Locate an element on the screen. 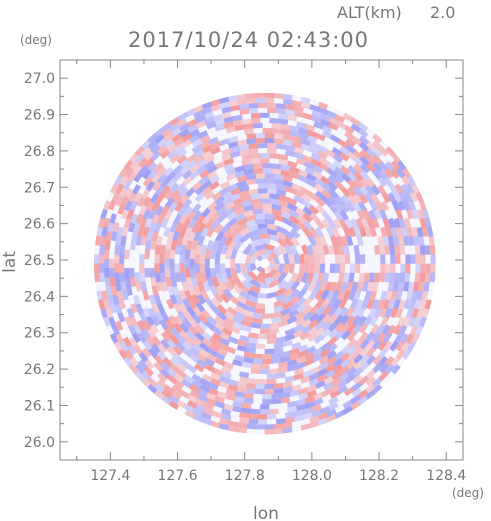 The width and height of the screenshot is (491, 521). x-tick-label: 128.4 is located at coordinates (446, 476).